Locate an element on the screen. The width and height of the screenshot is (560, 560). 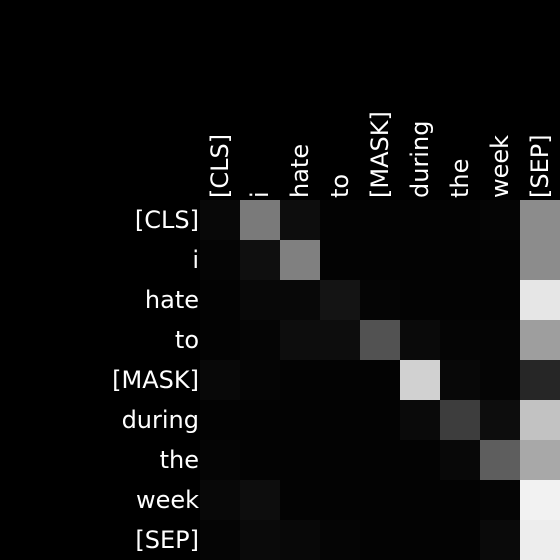
y-tick-label: i is located at coordinates (195, 260).